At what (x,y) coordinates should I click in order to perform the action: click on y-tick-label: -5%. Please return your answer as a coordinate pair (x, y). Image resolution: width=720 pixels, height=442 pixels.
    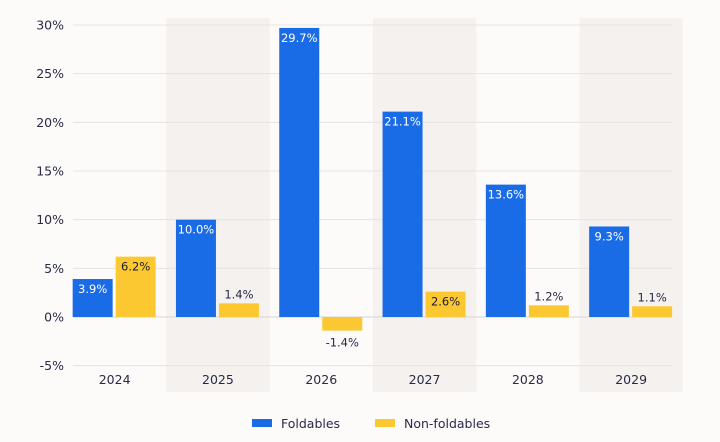
    Looking at the image, I should click on (52, 365).